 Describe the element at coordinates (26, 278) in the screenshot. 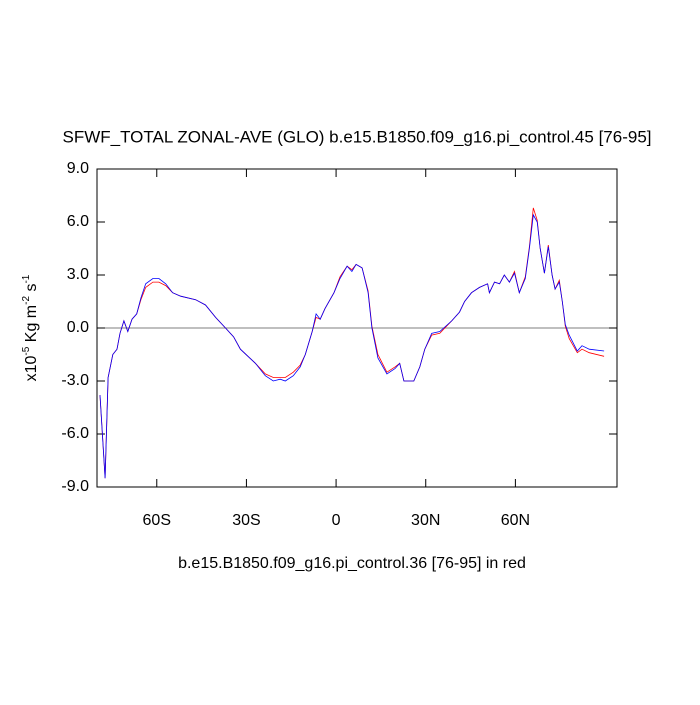

I see `ylabel-part: -1` at that location.